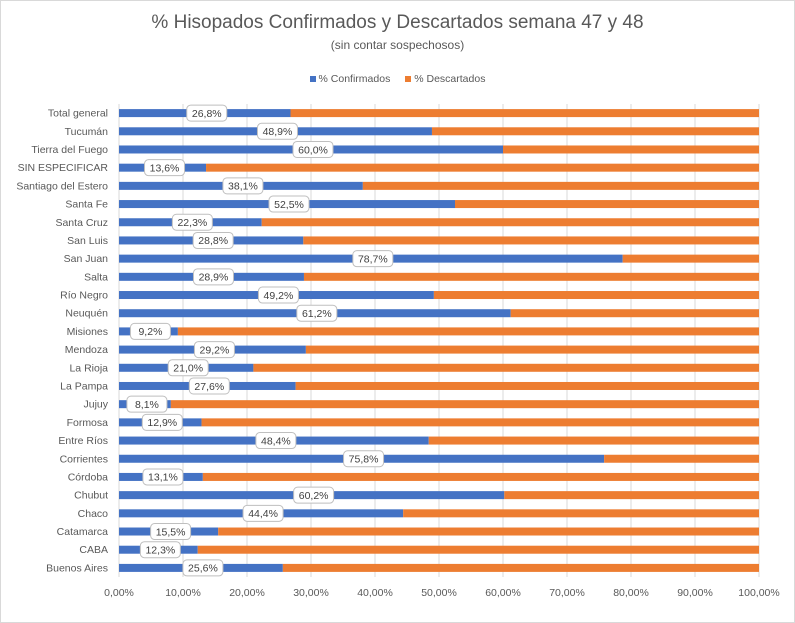  Describe the element at coordinates (314, 496) in the screenshot. I see `data-label: 60,2%` at that location.